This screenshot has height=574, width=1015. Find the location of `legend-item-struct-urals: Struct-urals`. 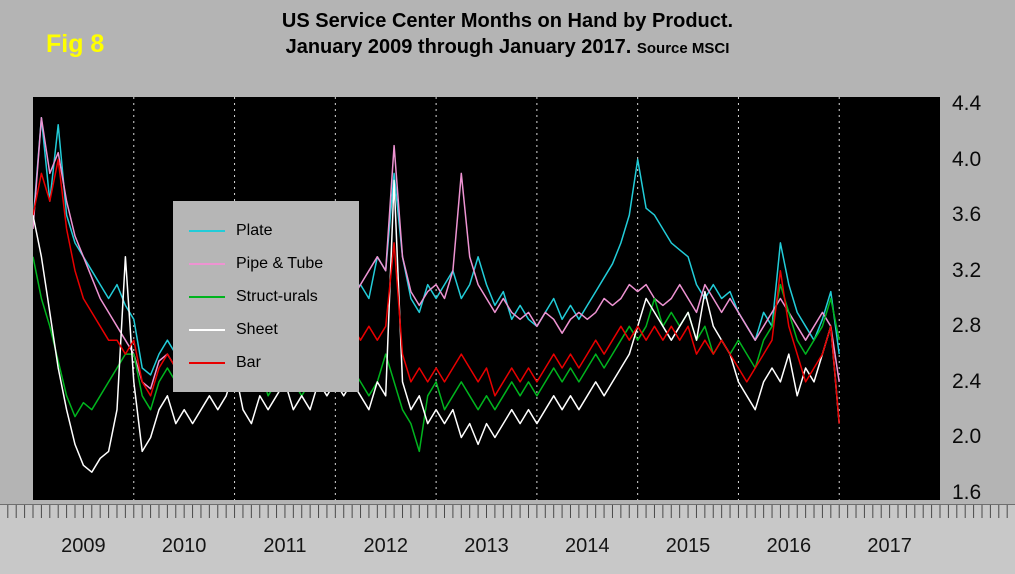

legend-item-struct-urals: Struct-urals is located at coordinates (274, 296).